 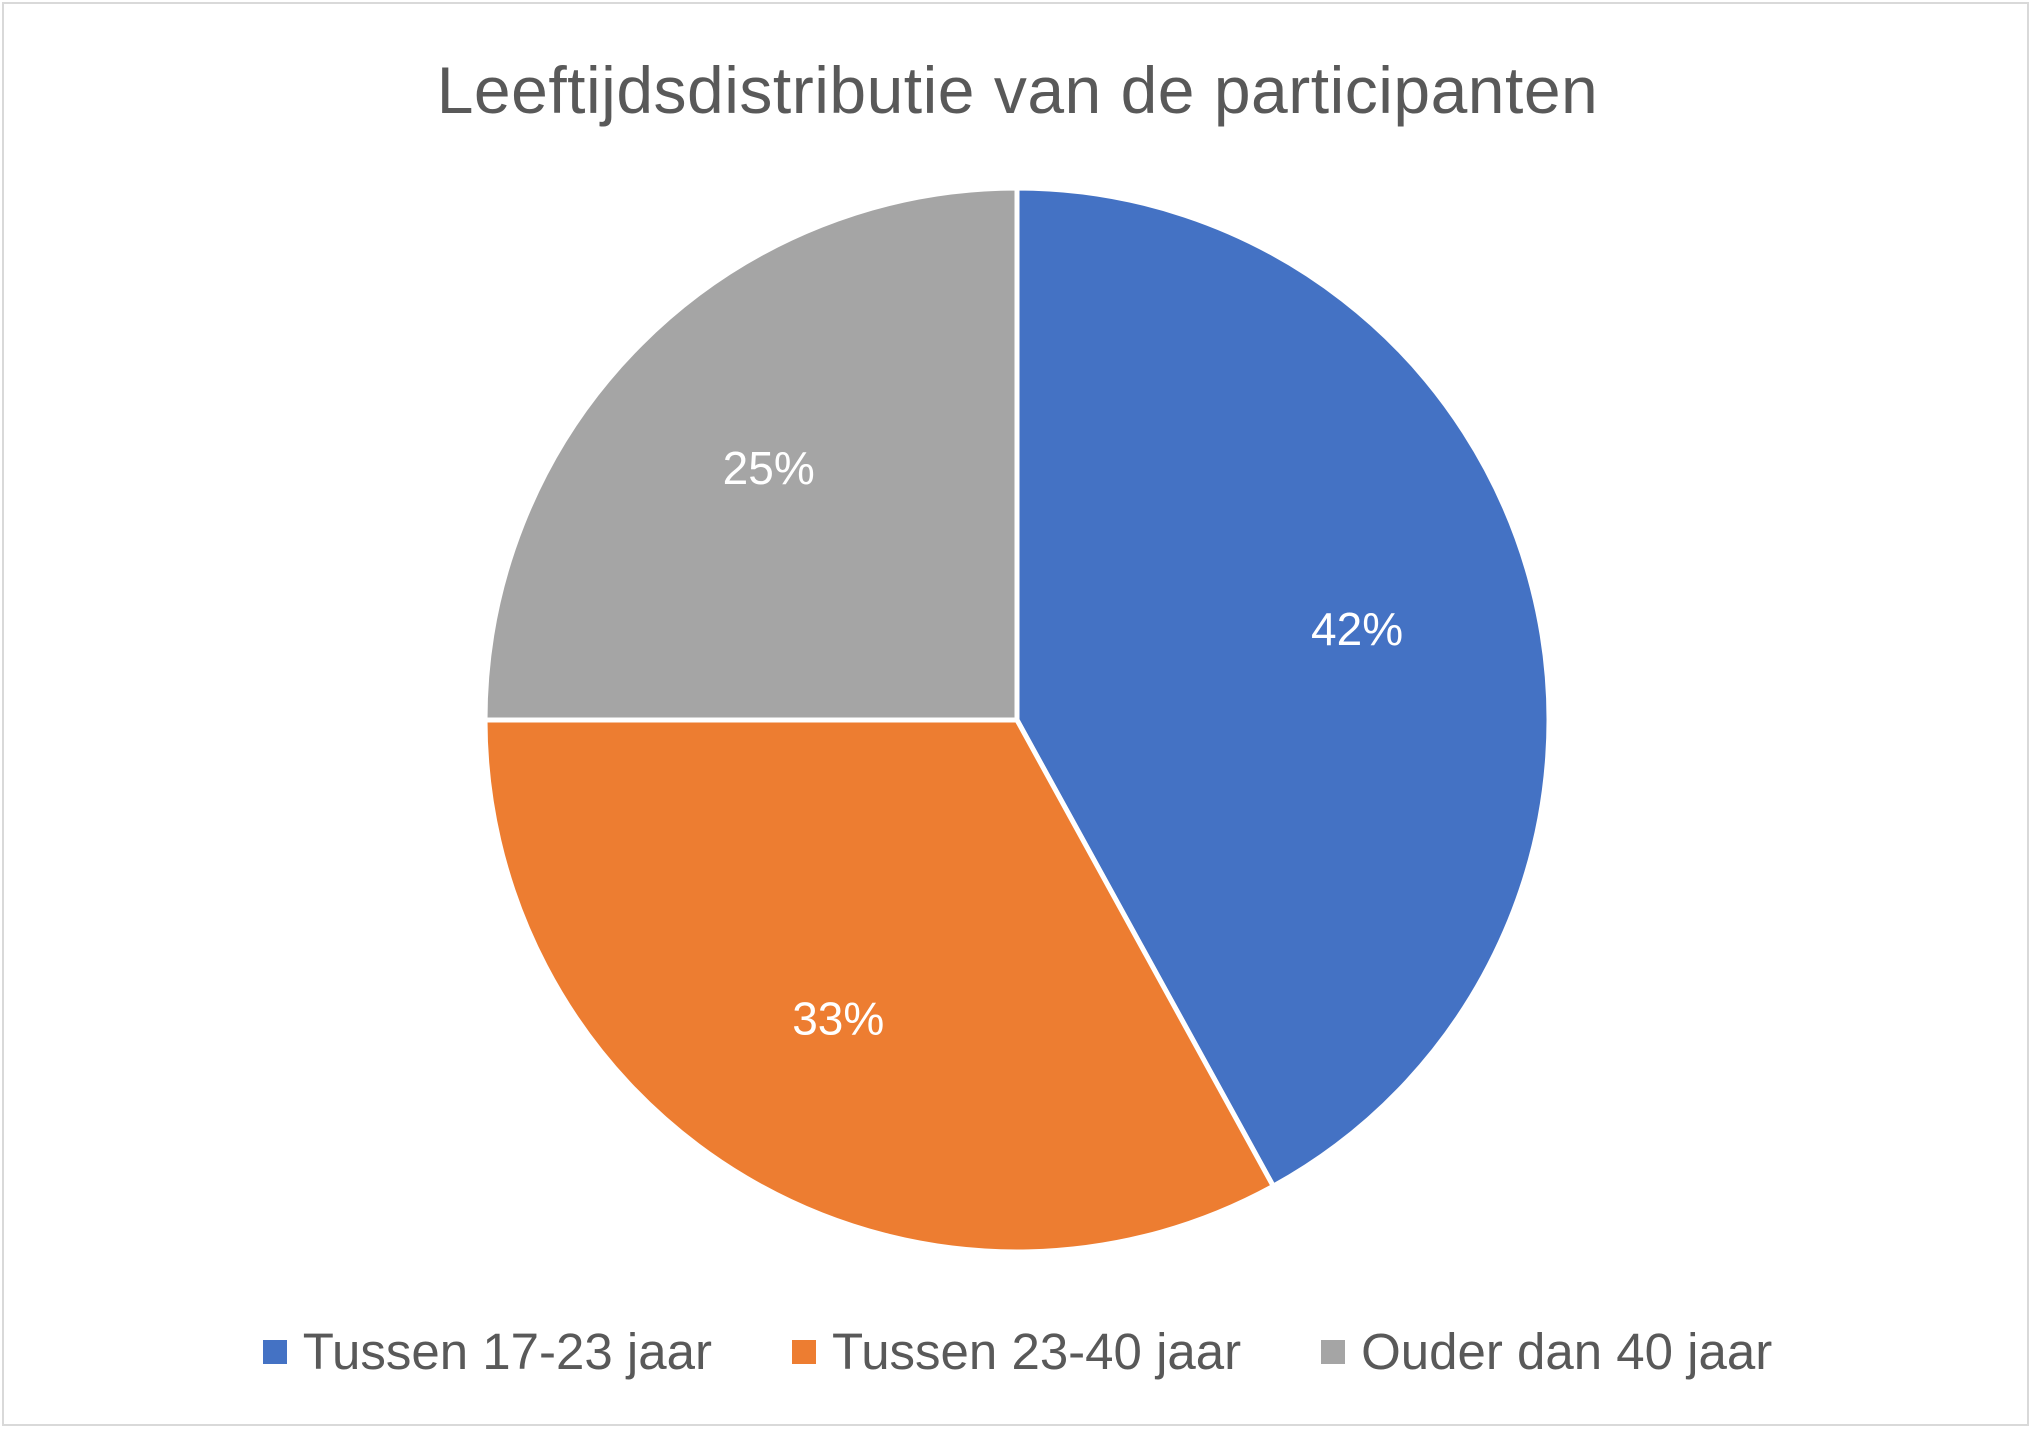 I want to click on legend-item-over-40: Ouder dan 40 jaar, so click(x=1546, y=1351).